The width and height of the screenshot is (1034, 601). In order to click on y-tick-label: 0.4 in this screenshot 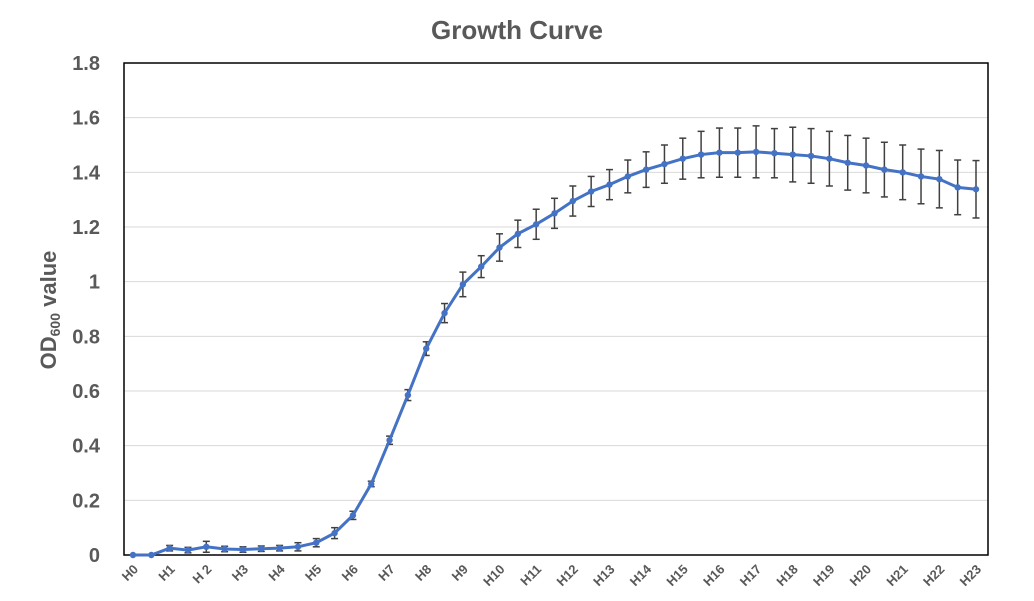, I will do `click(86, 447)`.